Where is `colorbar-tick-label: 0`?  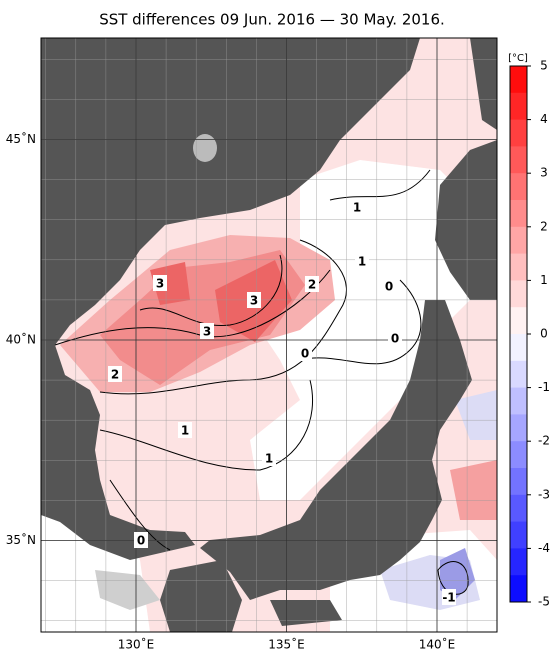
colorbar-tick-label: 0 is located at coordinates (544, 334).